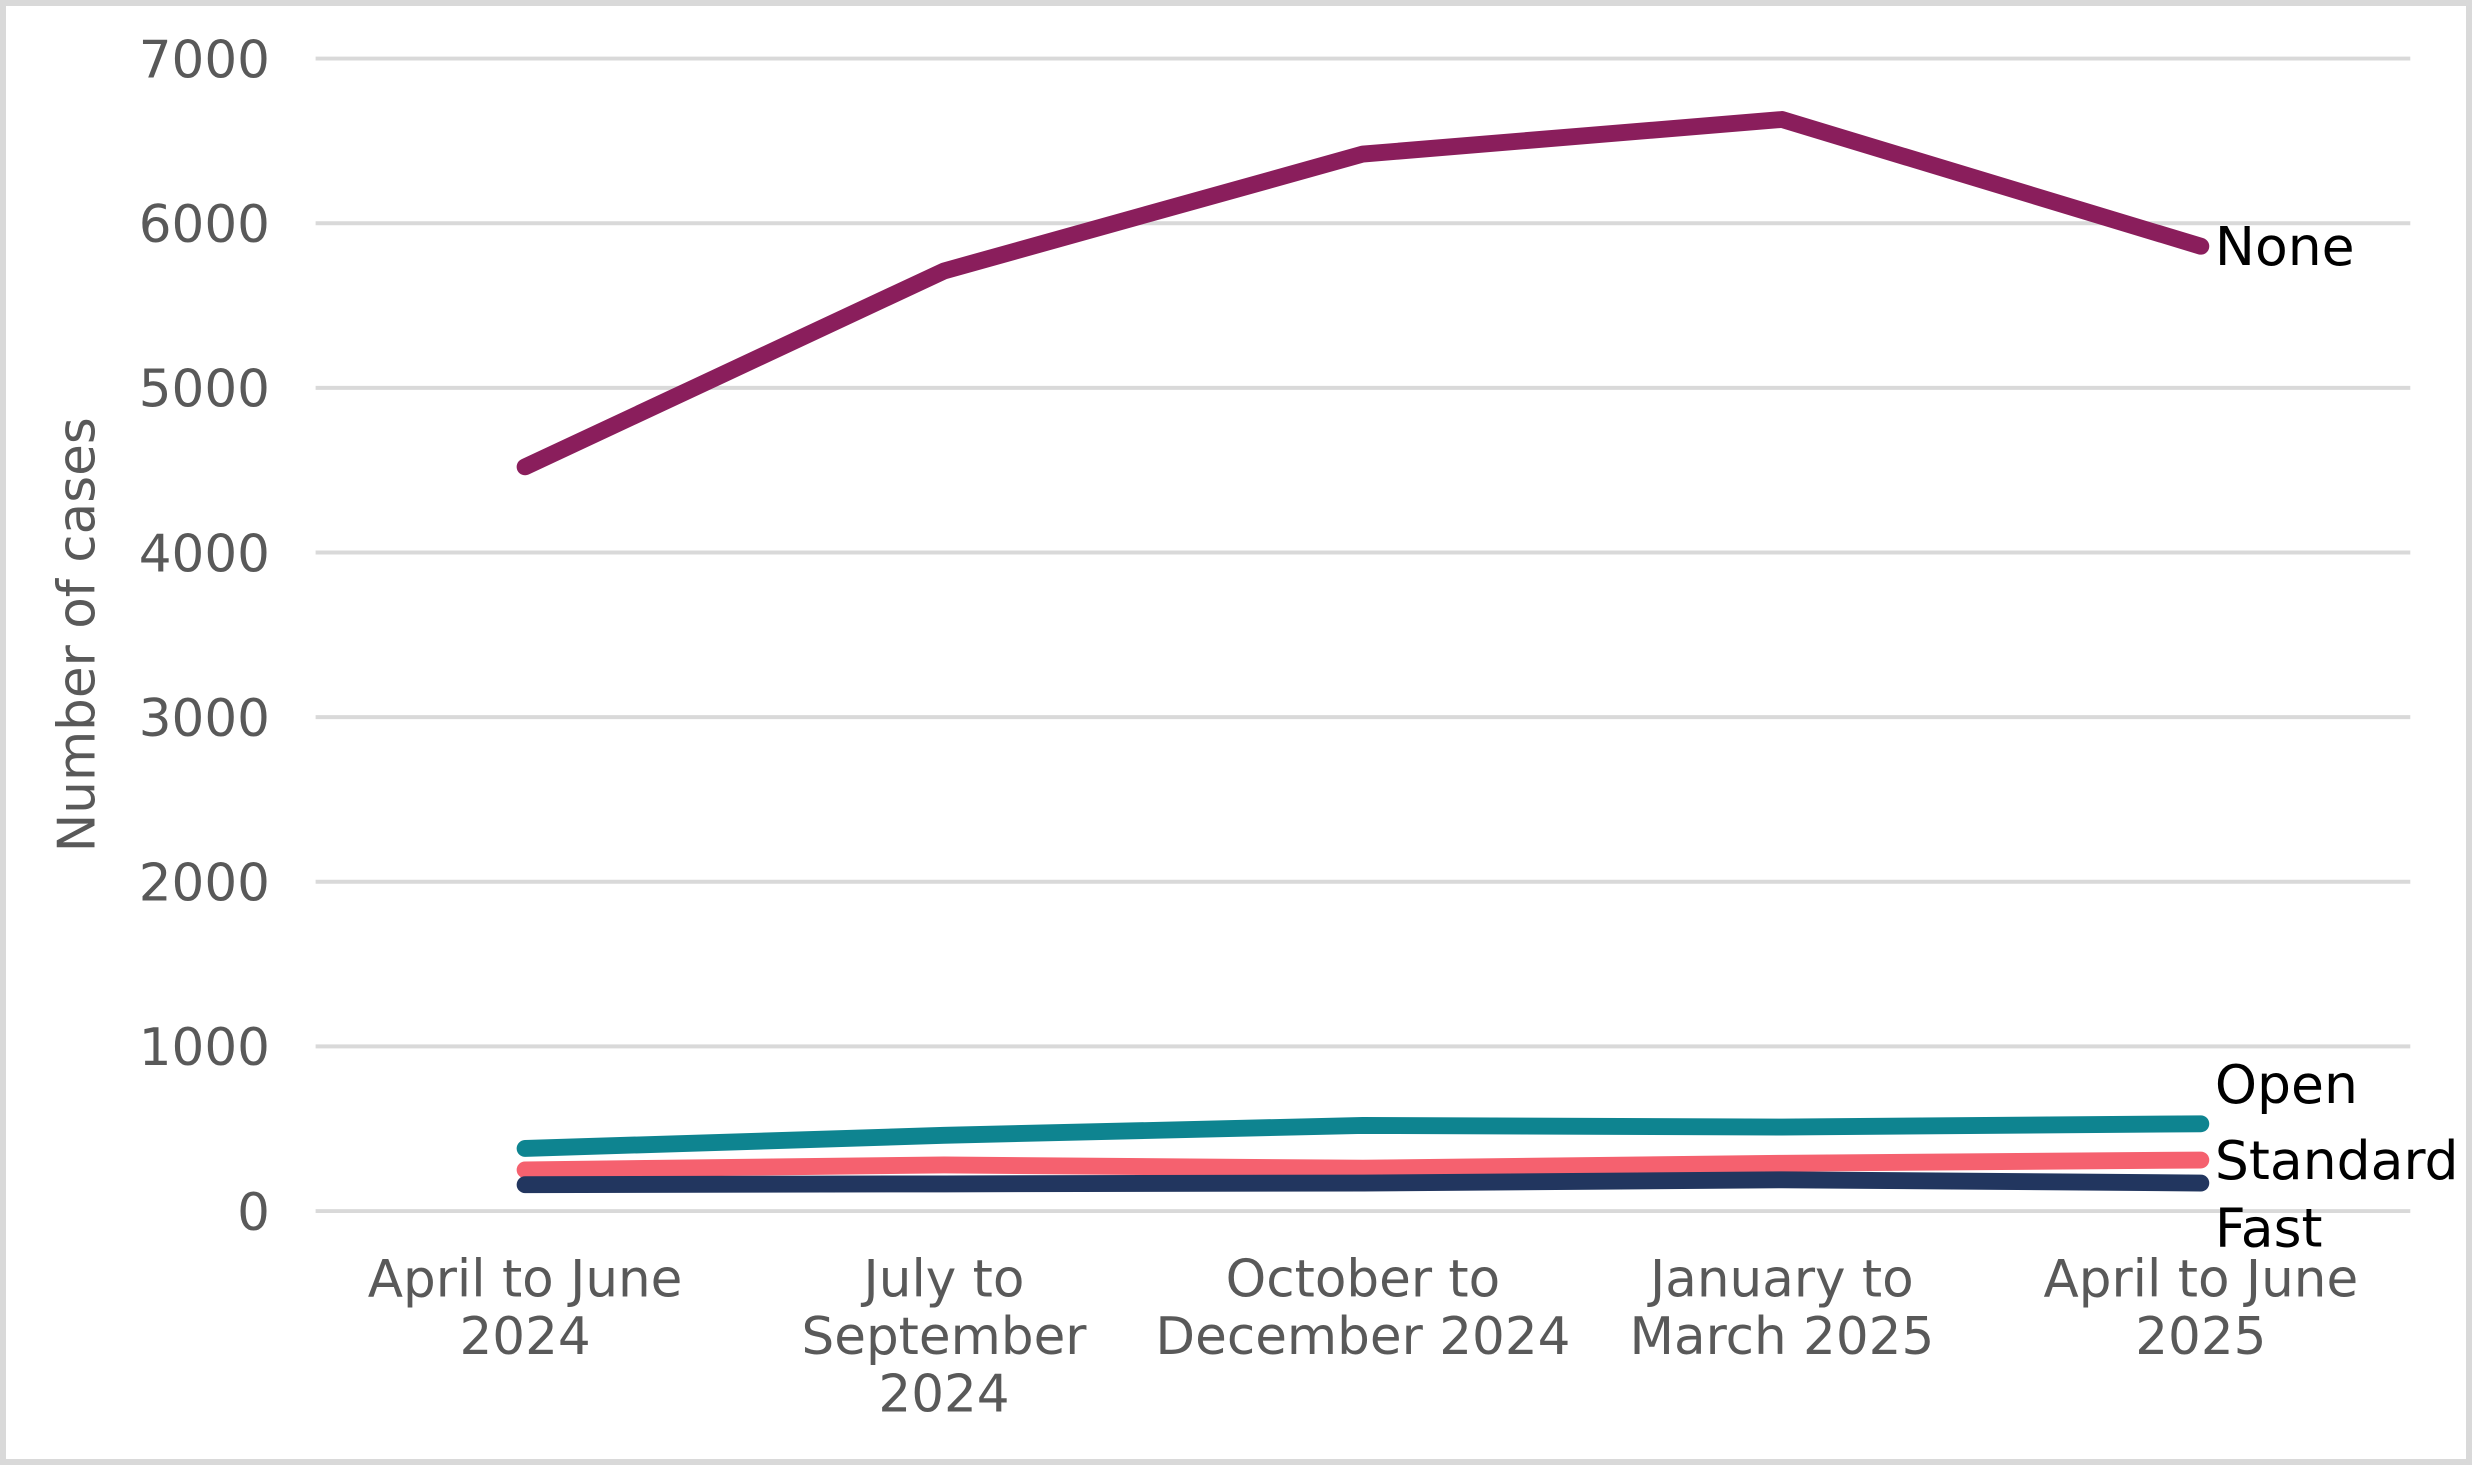  What do you see at coordinates (525, 1308) in the screenshot?
I see `x-tick-label-0: April to June 2024` at bounding box center [525, 1308].